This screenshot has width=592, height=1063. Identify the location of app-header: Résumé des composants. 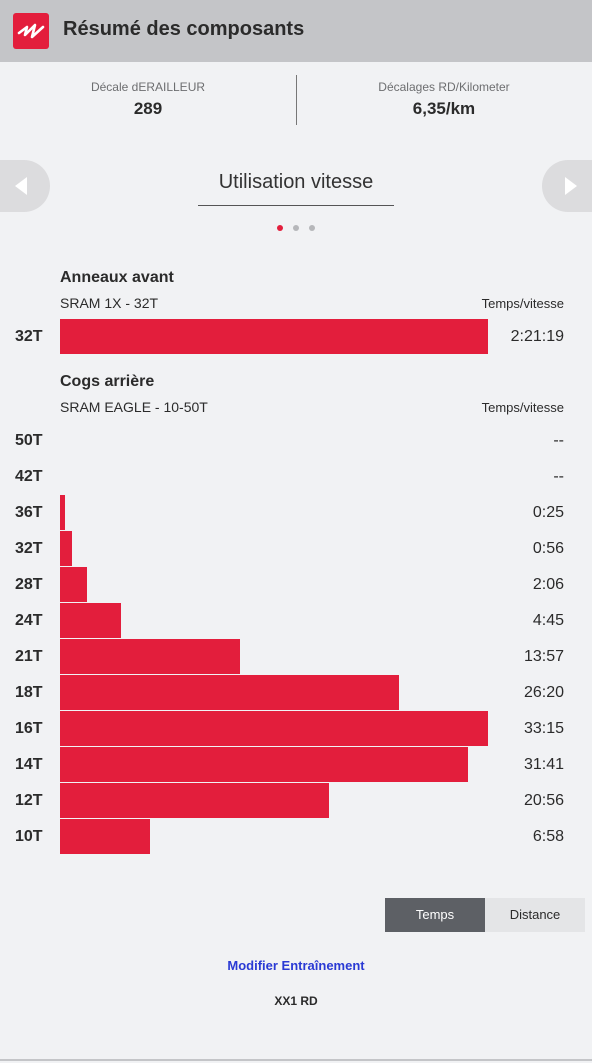
(296, 31).